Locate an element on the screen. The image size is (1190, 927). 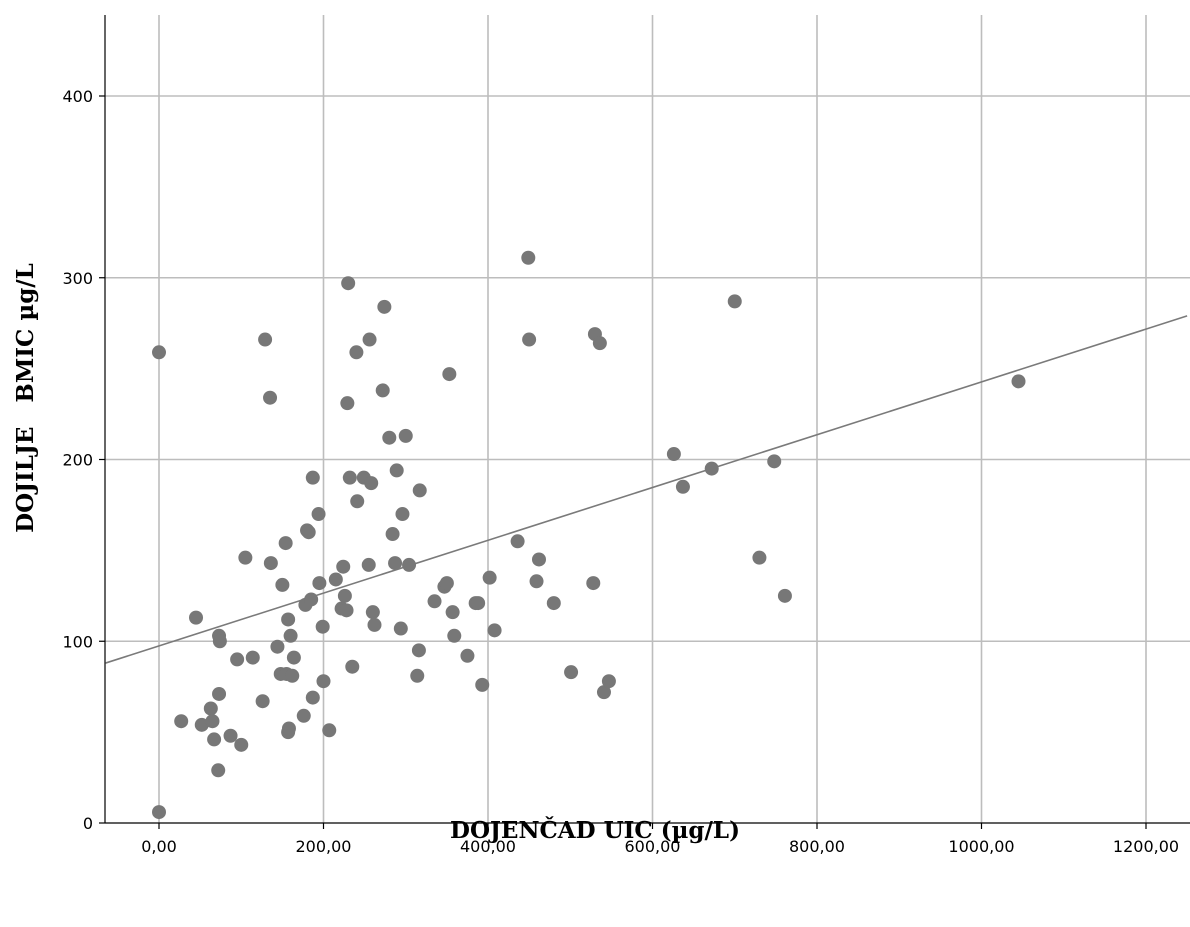
x-tick-label: 1200,00 is located at coordinates (1146, 846).